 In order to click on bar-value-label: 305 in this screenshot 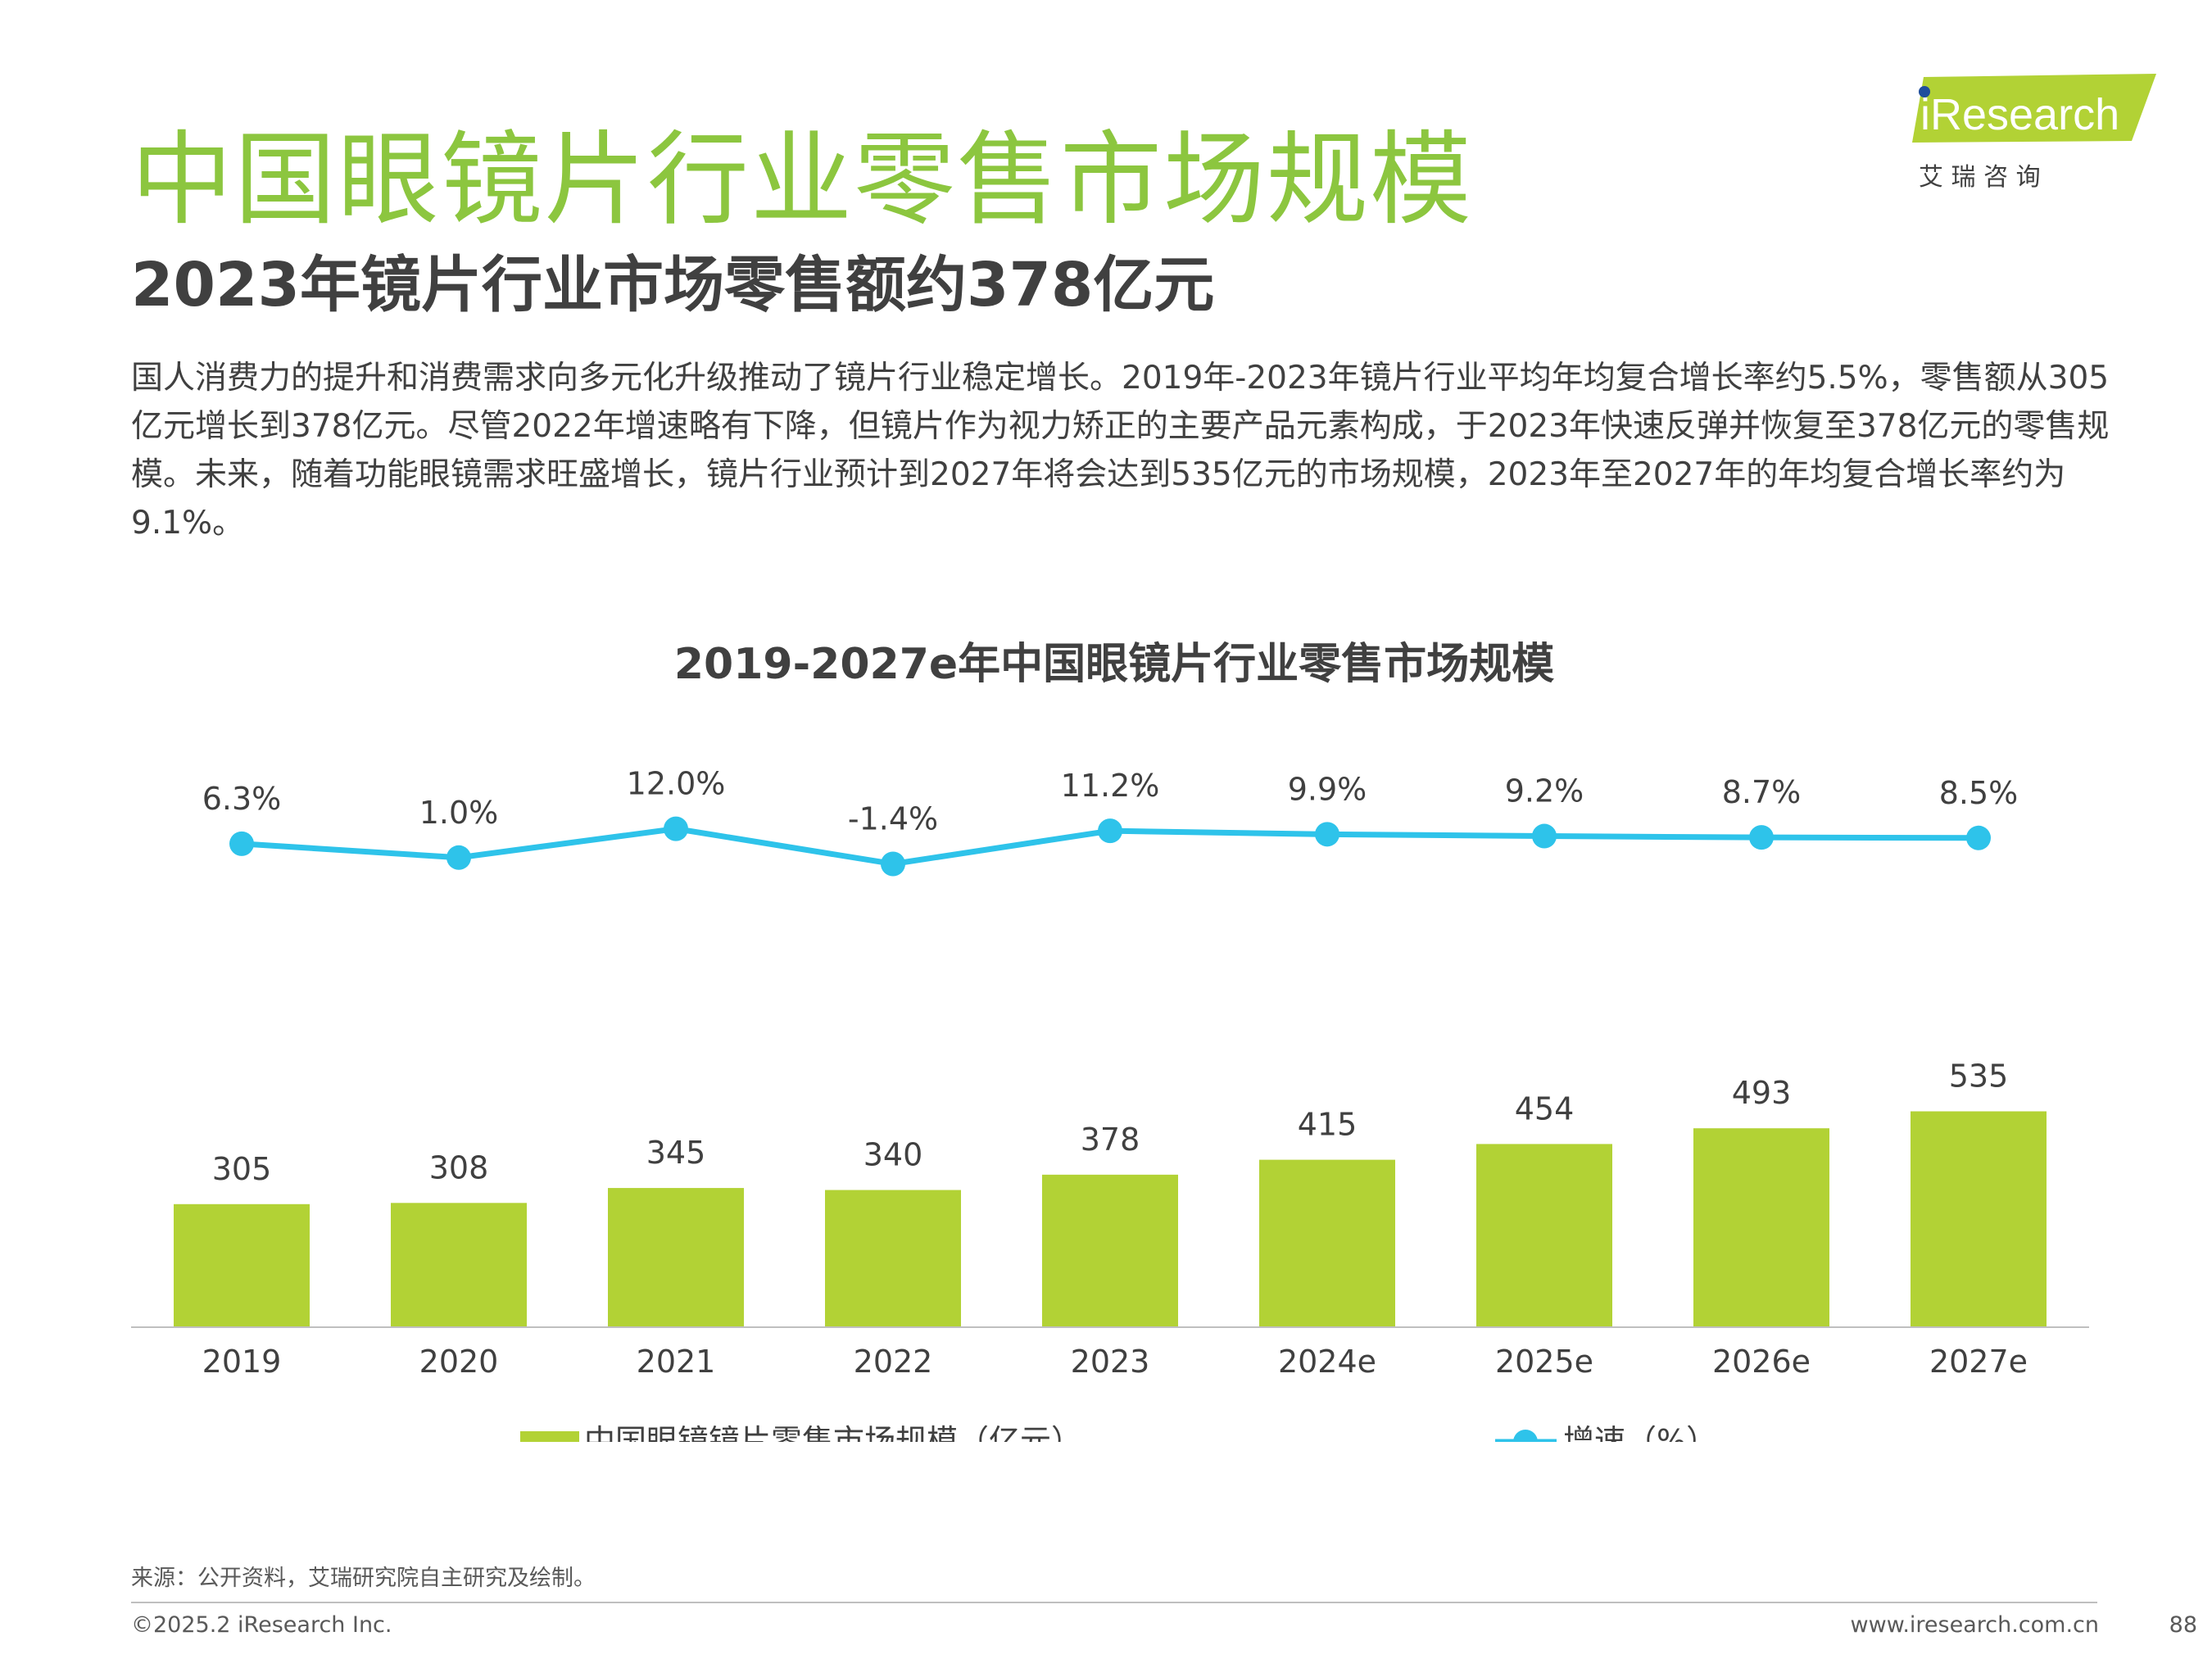, I will do `click(242, 1169)`.